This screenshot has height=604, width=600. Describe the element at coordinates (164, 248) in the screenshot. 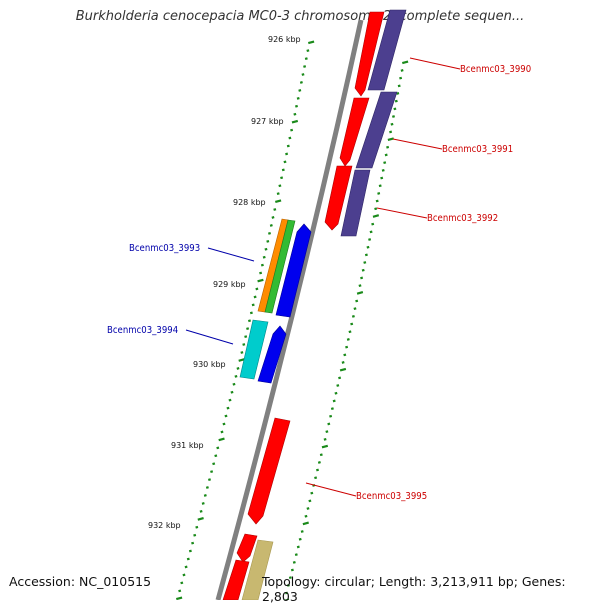

I see `gene-label-3993: Bcenmc03_3993` at that location.